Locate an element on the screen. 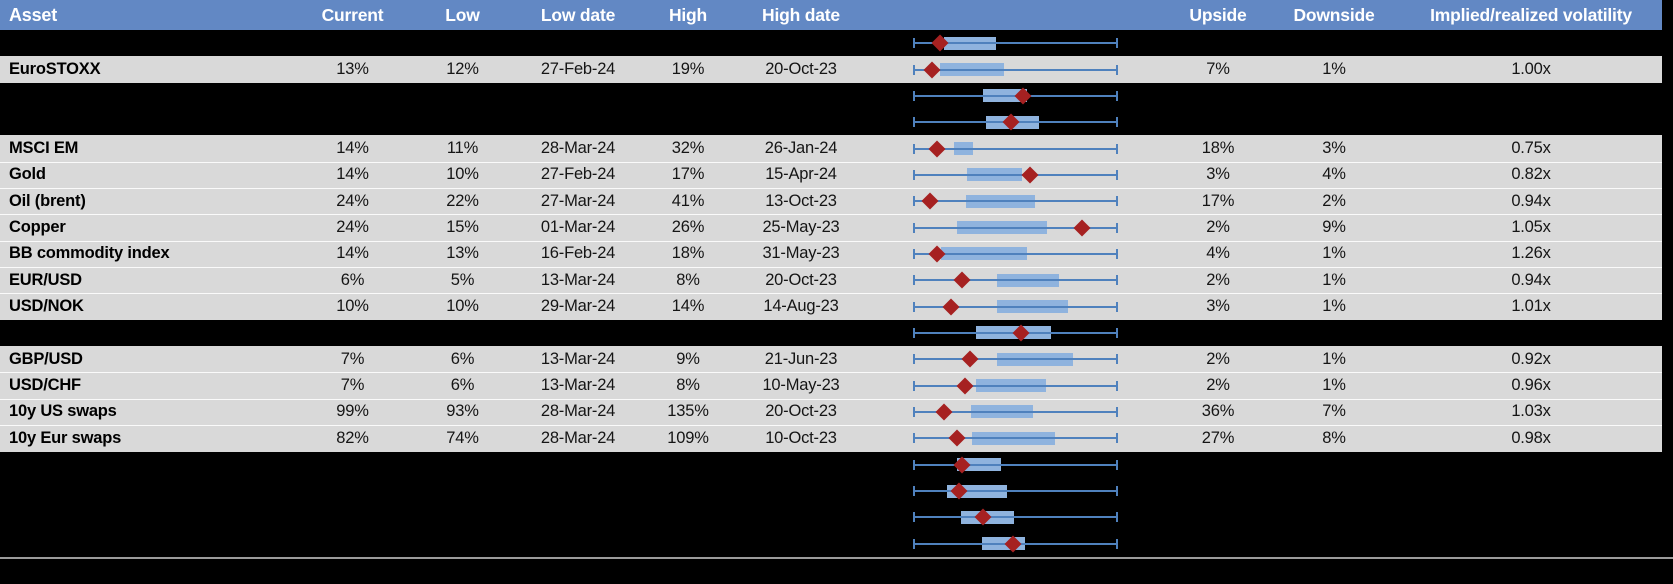  cell-high: 19% is located at coordinates (688, 69).